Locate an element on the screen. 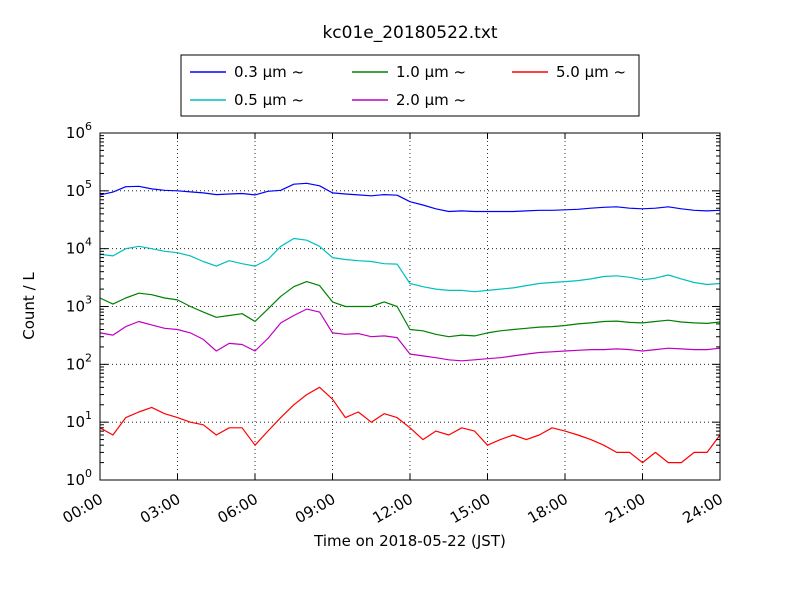  x-tick-label: 00:00 is located at coordinates (83, 508).